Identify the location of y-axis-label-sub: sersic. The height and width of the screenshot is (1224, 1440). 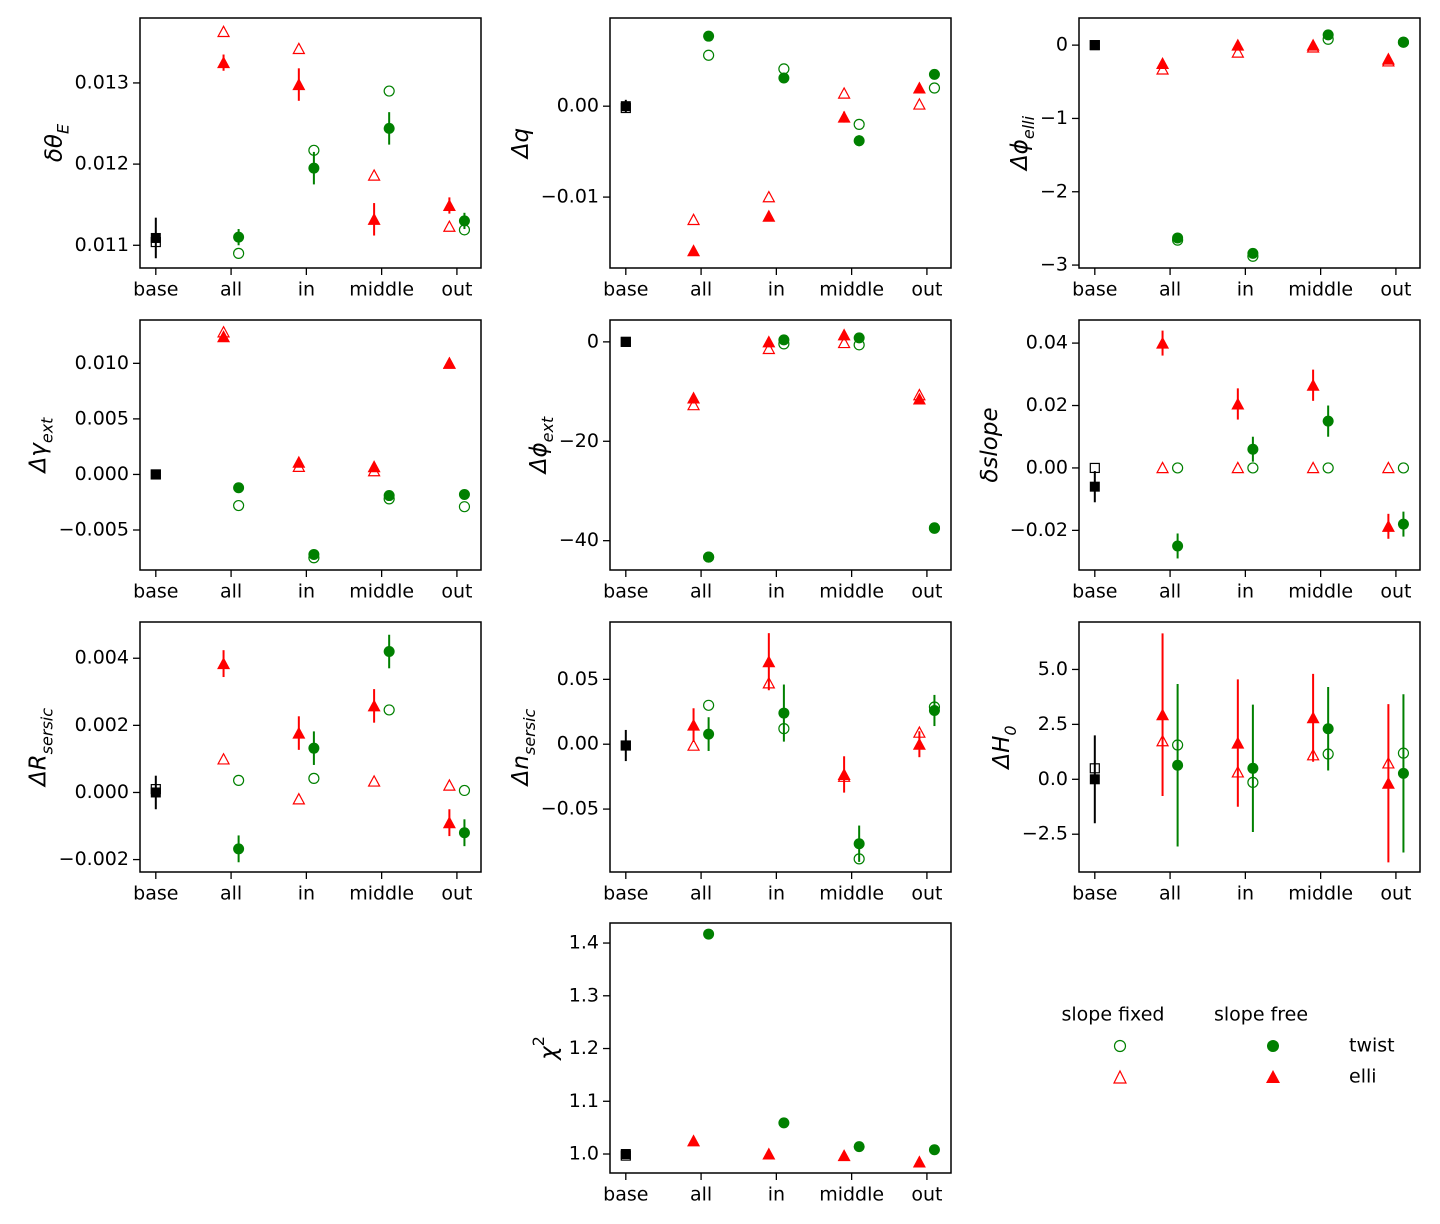
(47, 731).